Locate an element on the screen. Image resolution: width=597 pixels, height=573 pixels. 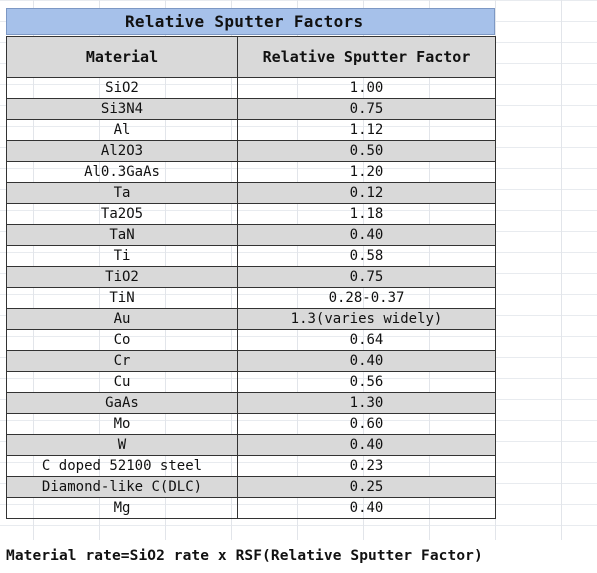
factor-cell: 0.28-0.37 is located at coordinates (366, 298).